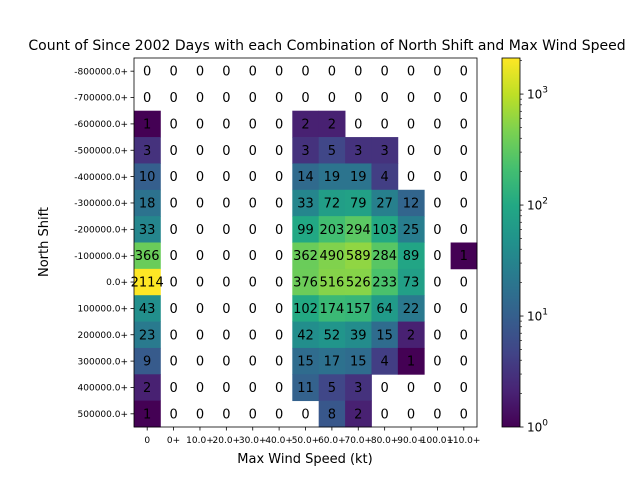 The width and height of the screenshot is (640, 480). I want to click on cell-value-label: 72, so click(332, 203).